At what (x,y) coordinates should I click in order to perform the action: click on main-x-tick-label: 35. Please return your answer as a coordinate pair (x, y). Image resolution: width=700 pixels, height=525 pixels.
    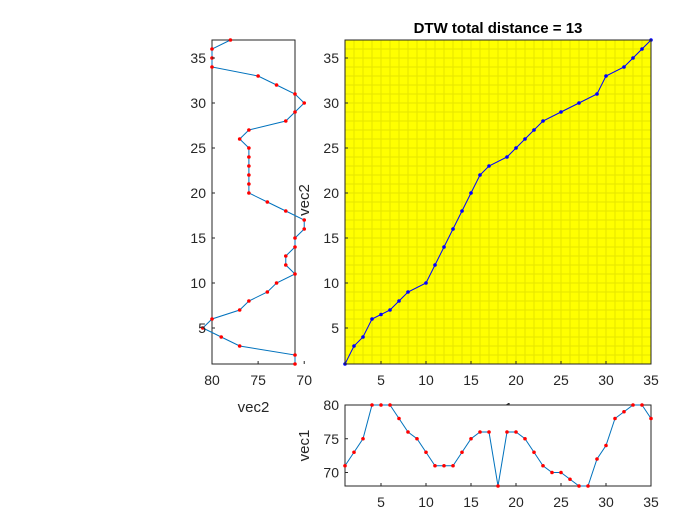
    Looking at the image, I should click on (651, 380).